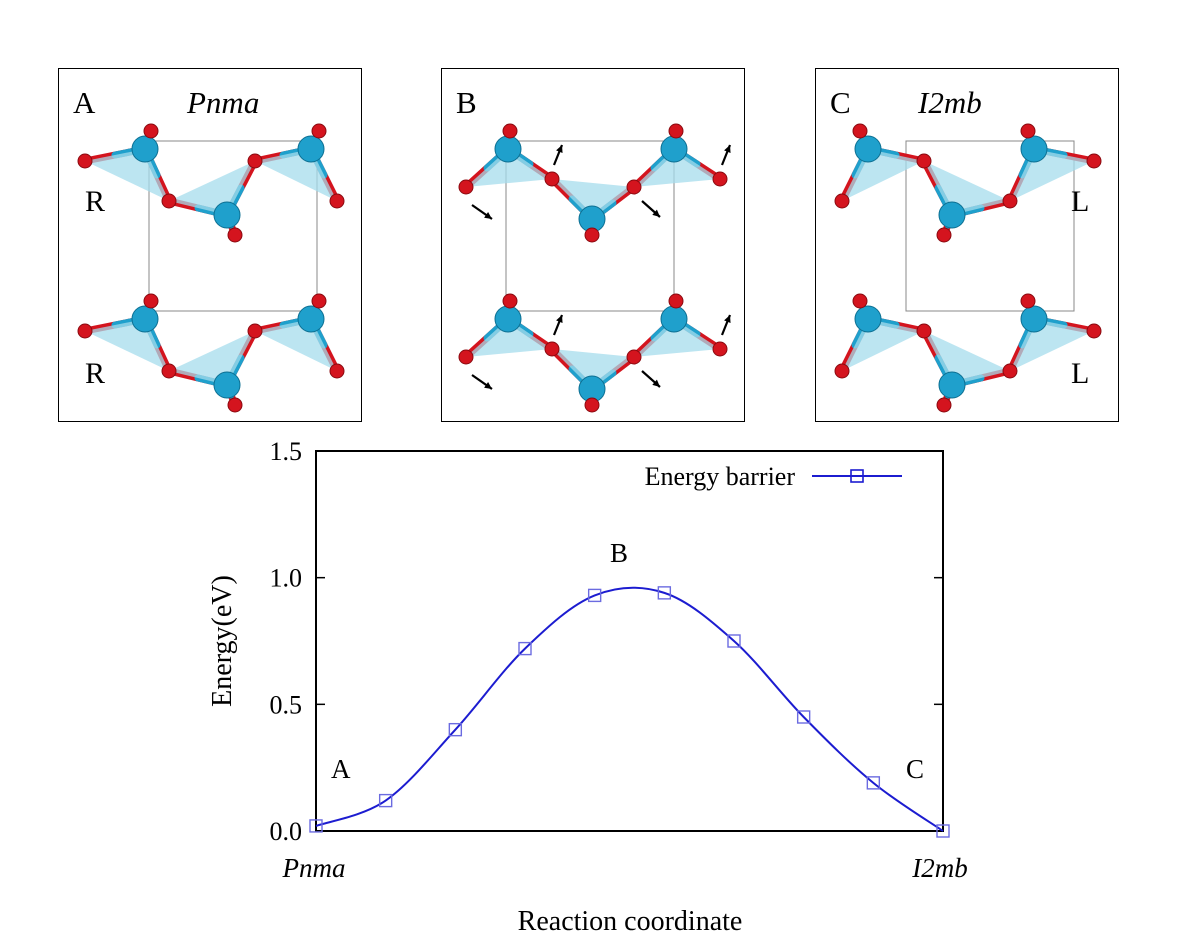 Image resolution: width=1181 pixels, height=945 pixels. I want to click on y-tick-label: 0.0, so click(286, 831).